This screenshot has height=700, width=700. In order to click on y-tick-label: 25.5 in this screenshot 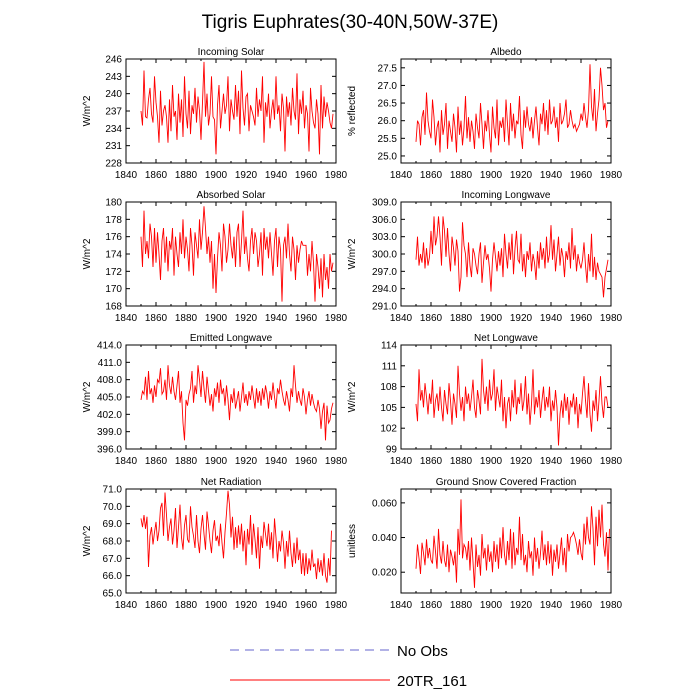, I will do `click(388, 139)`.